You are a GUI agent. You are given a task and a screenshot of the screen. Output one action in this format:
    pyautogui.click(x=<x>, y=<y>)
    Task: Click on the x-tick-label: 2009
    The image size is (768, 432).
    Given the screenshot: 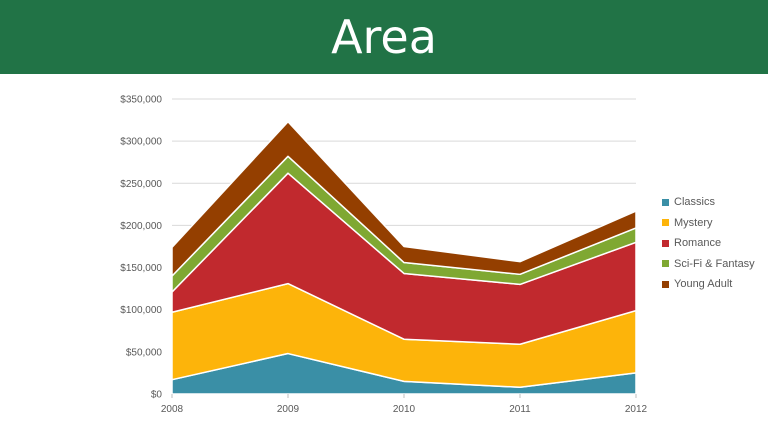 What is the action you would take?
    pyautogui.click(x=288, y=409)
    